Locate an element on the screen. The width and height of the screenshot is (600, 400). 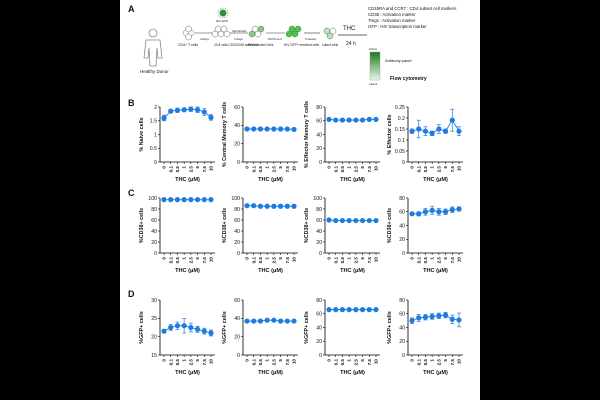
y-tick-label: 0.1 is located at coordinates (401, 141).